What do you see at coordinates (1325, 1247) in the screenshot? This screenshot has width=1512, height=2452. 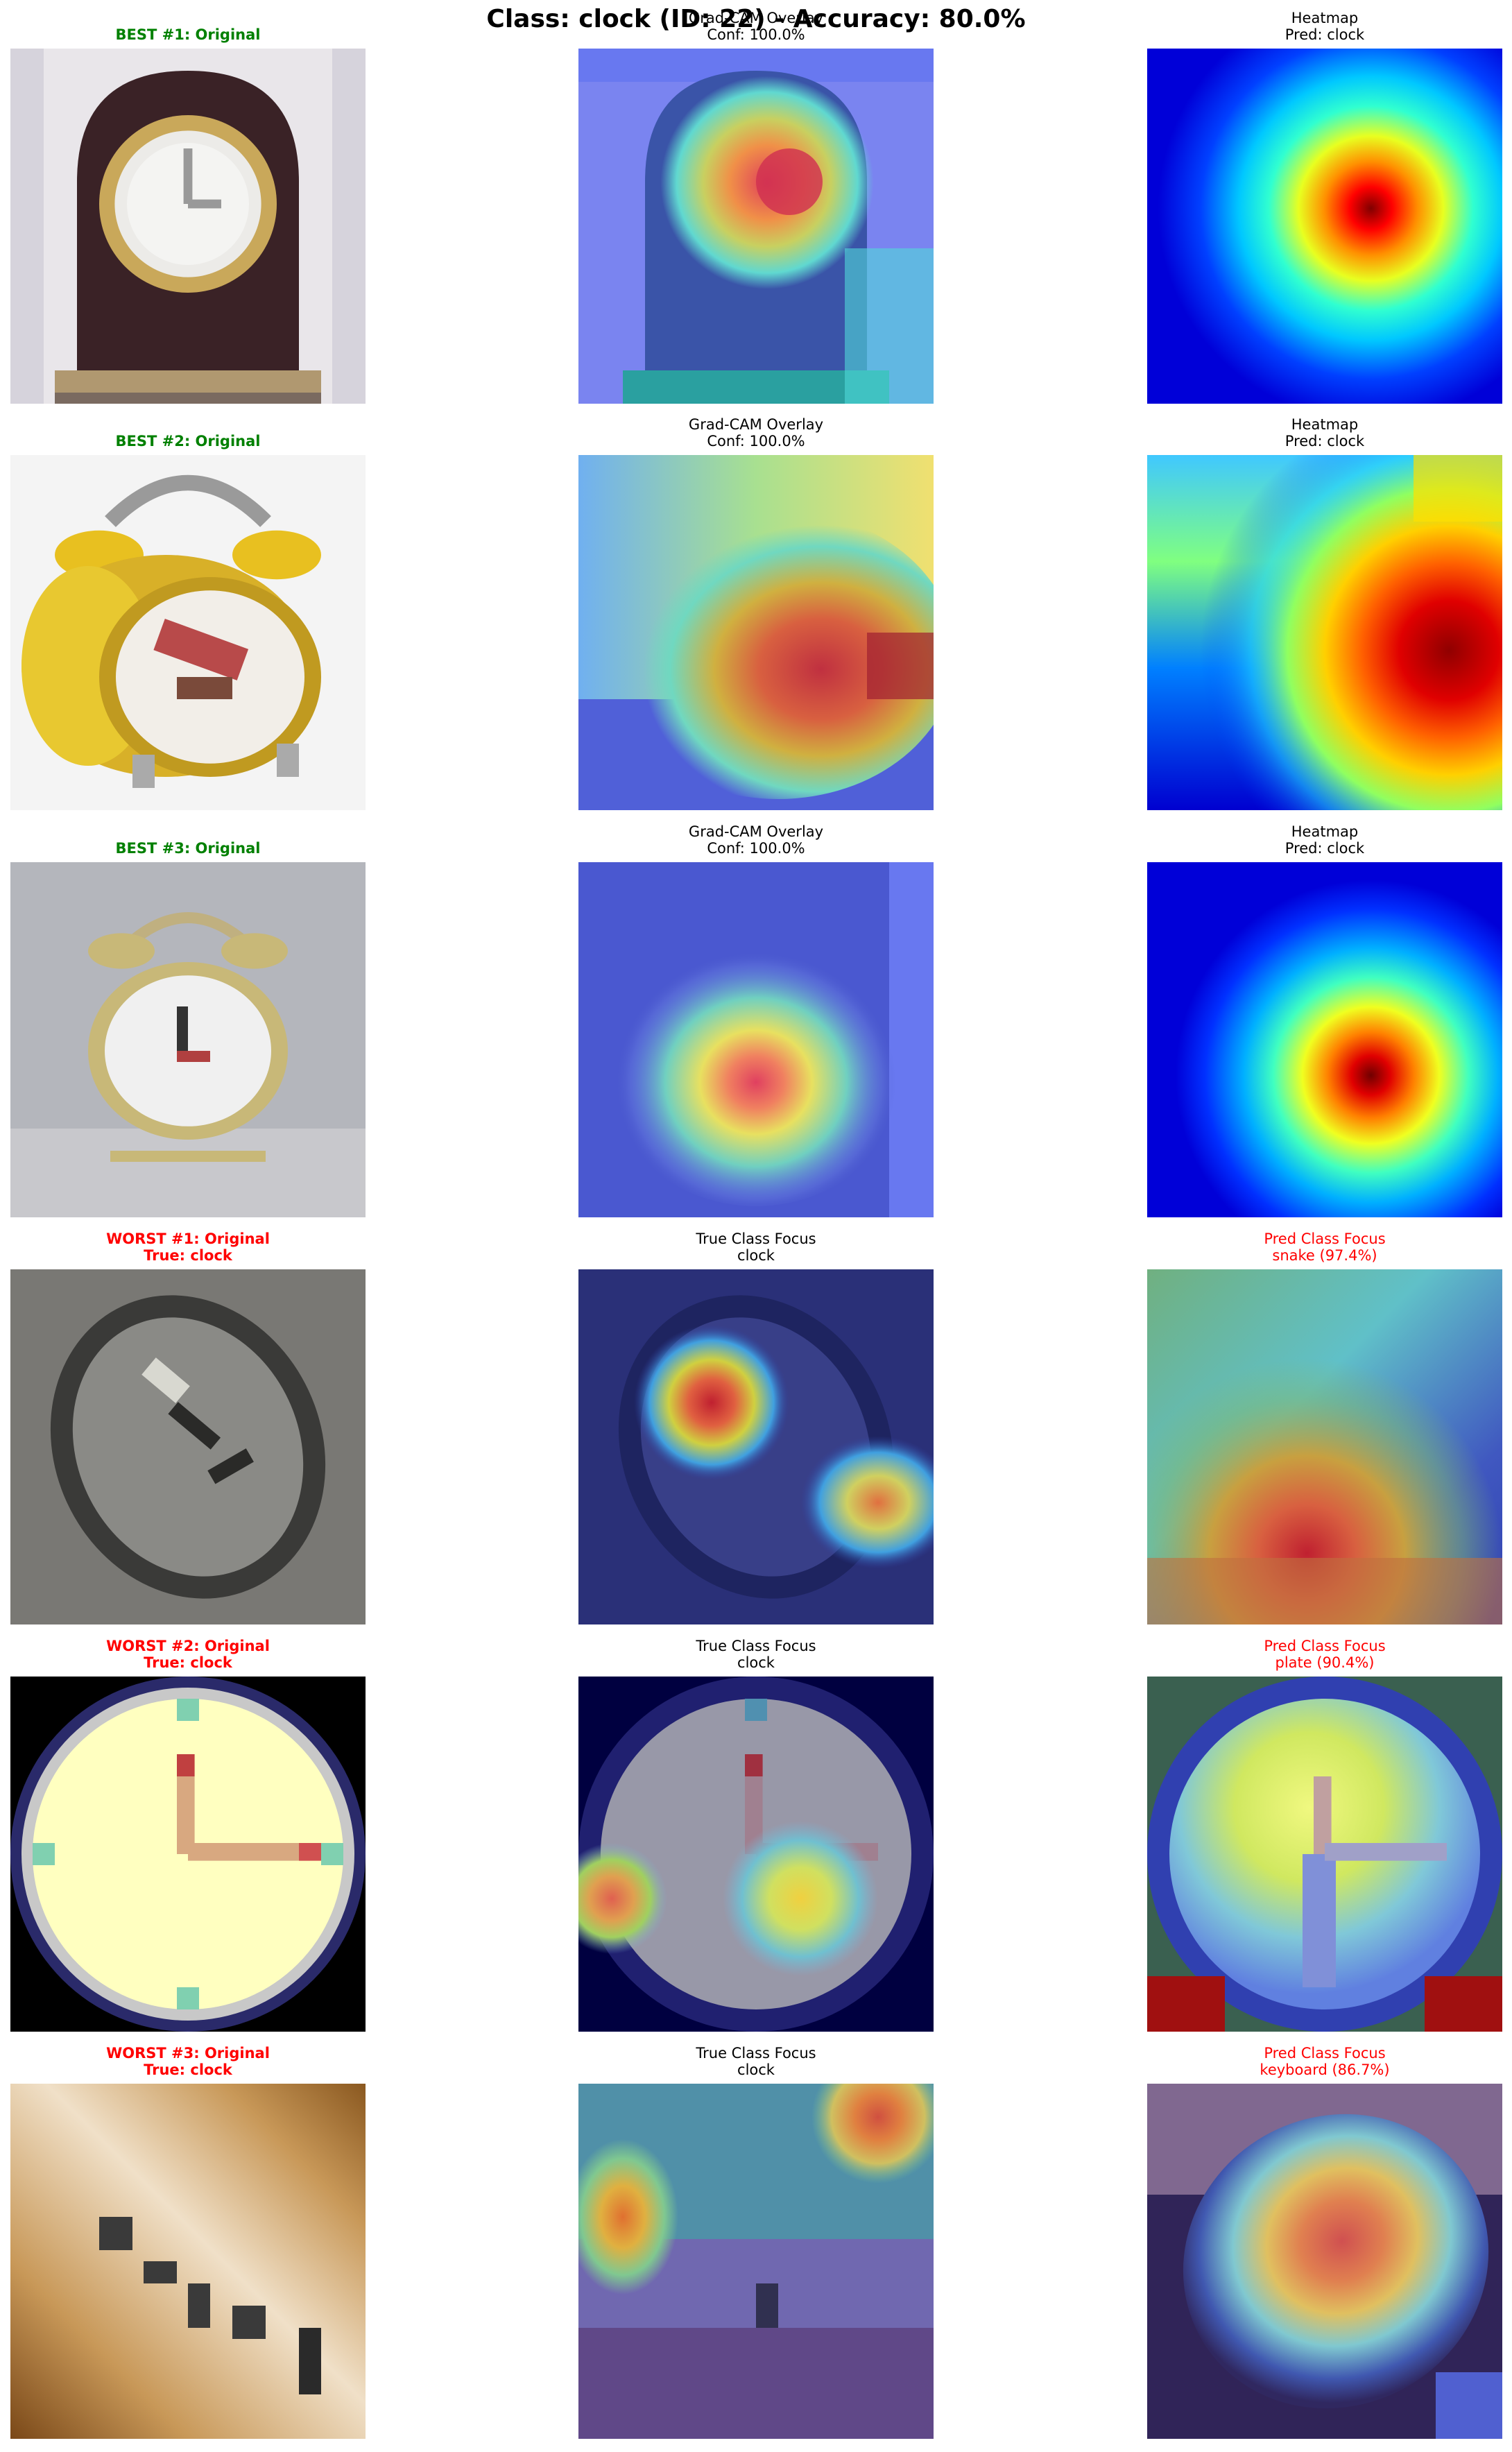 I see `heatmap-title-4: Pred Class Focus snake (97.4%)` at bounding box center [1325, 1247].